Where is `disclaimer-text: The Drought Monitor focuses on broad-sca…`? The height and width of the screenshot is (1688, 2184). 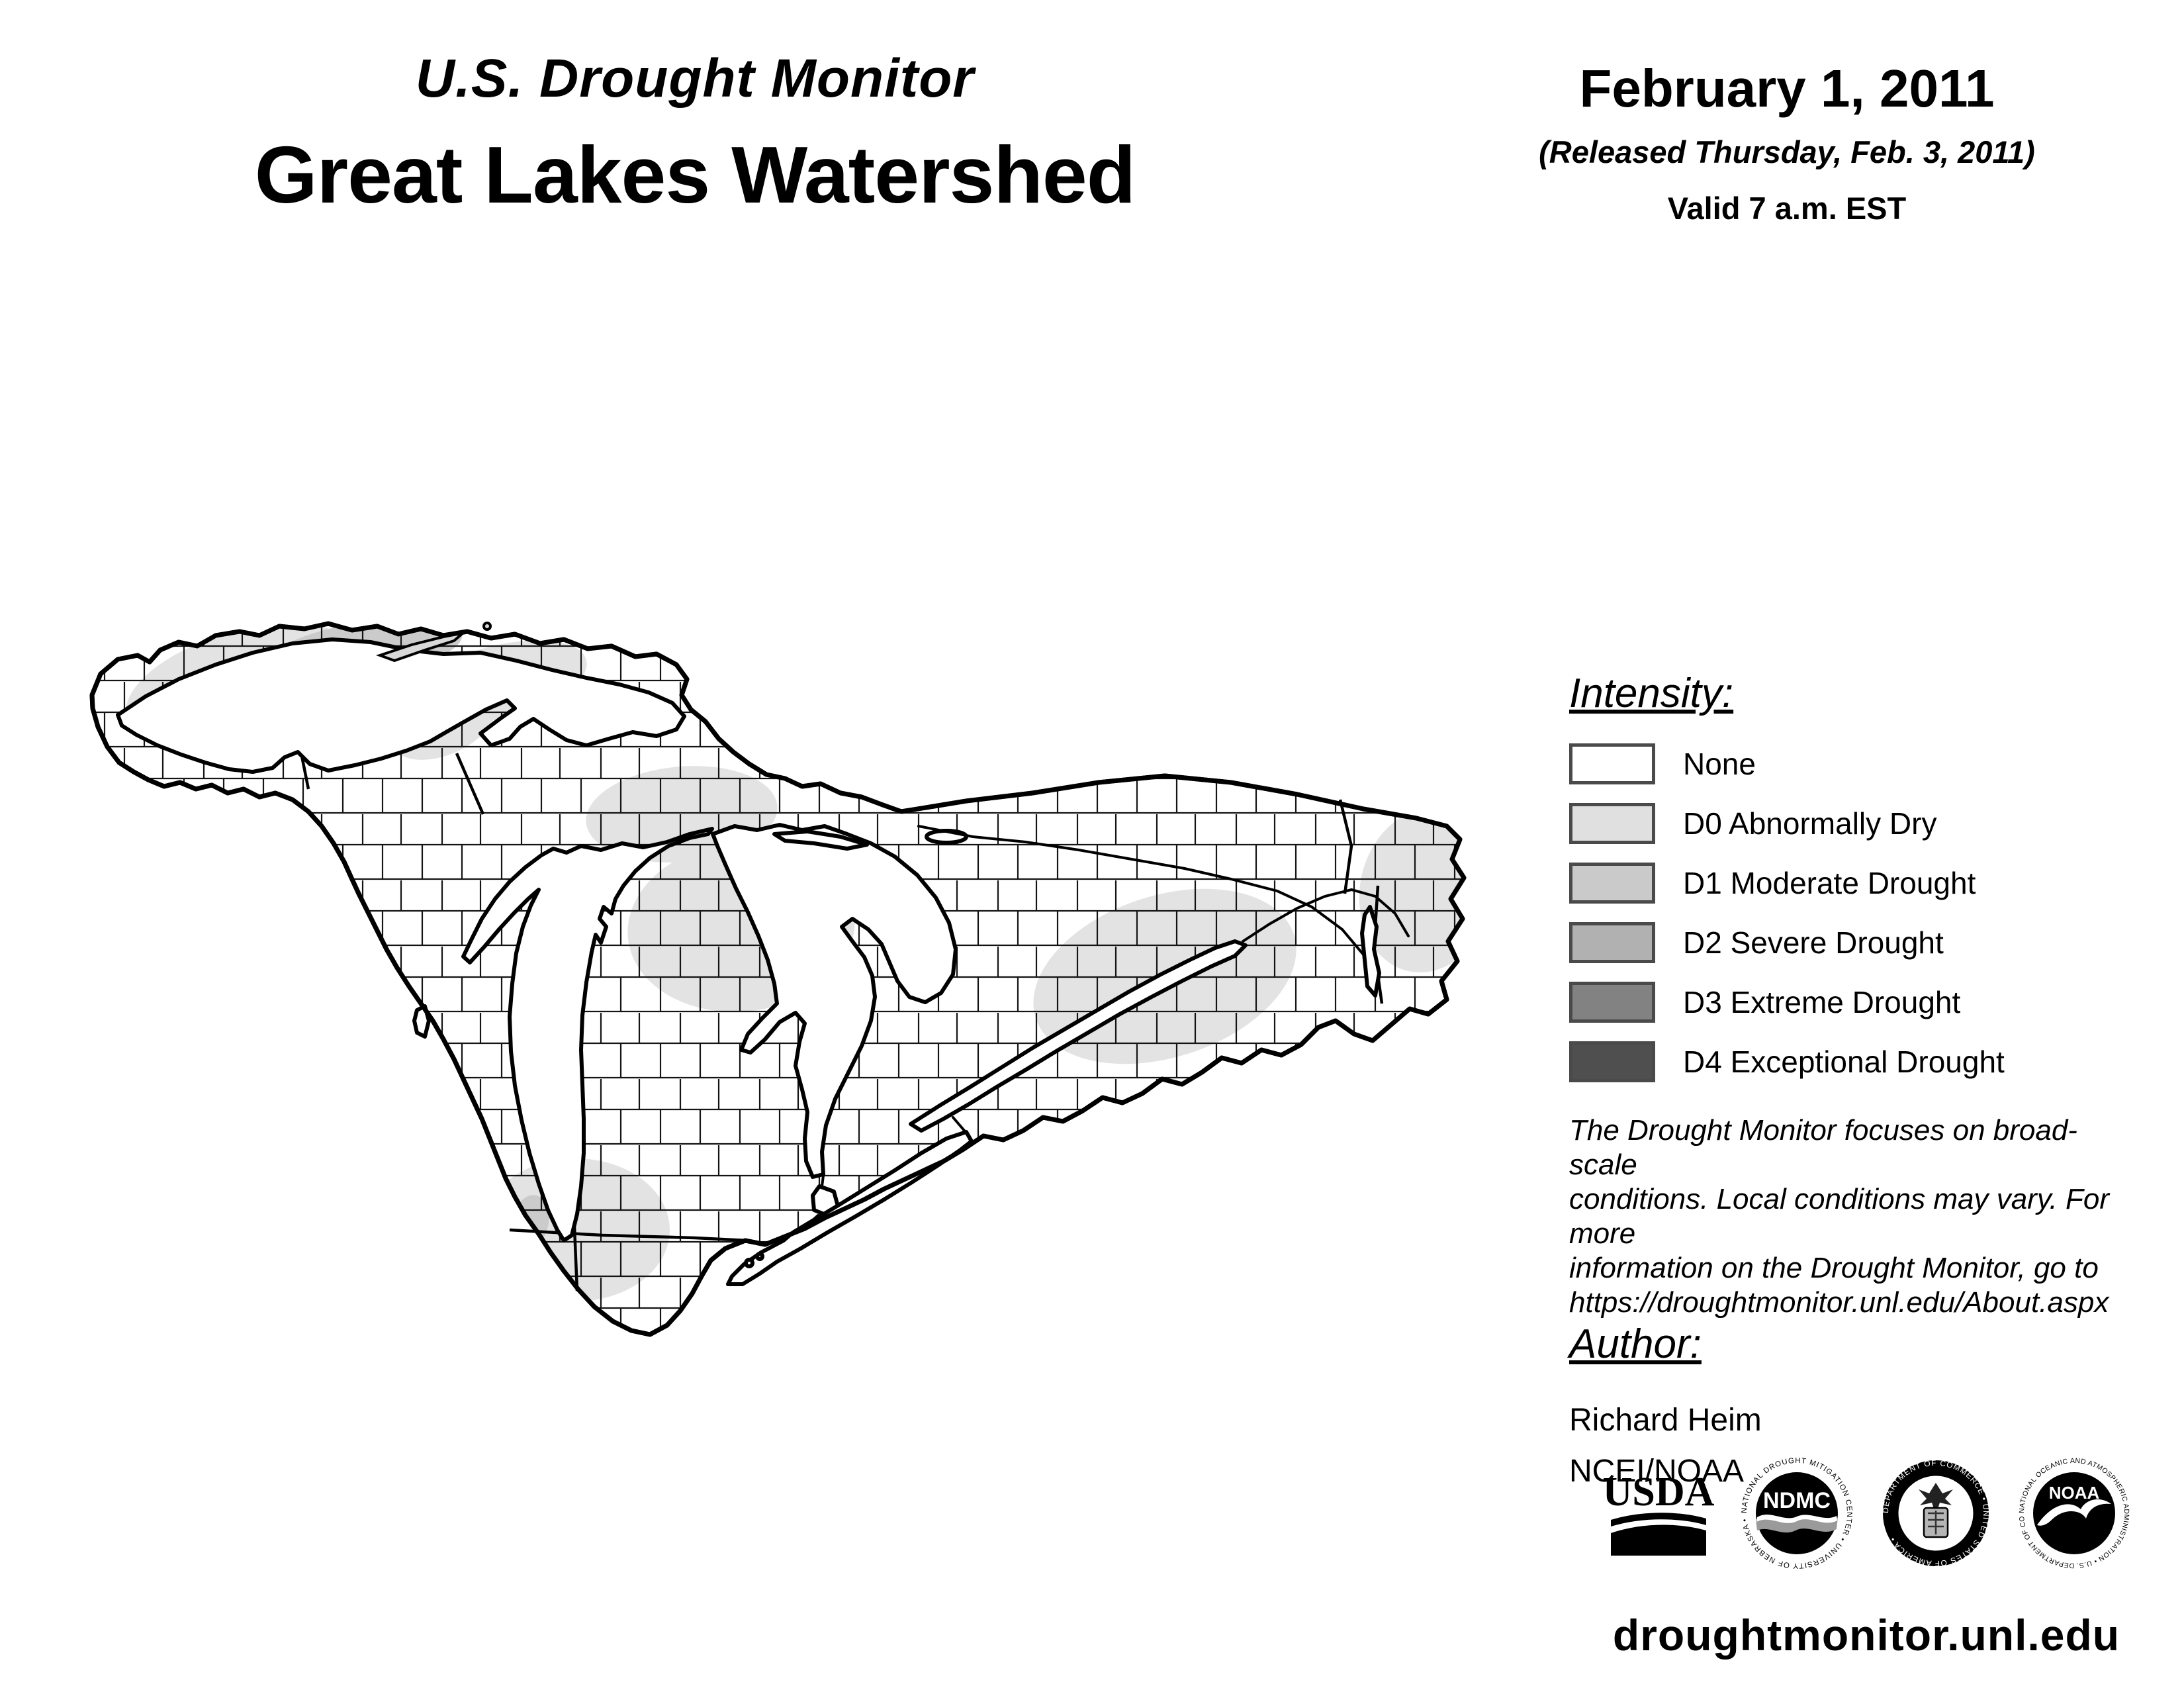 disclaimer-text: The Drought Monitor focuses on broad-sca… is located at coordinates (1857, 1216).